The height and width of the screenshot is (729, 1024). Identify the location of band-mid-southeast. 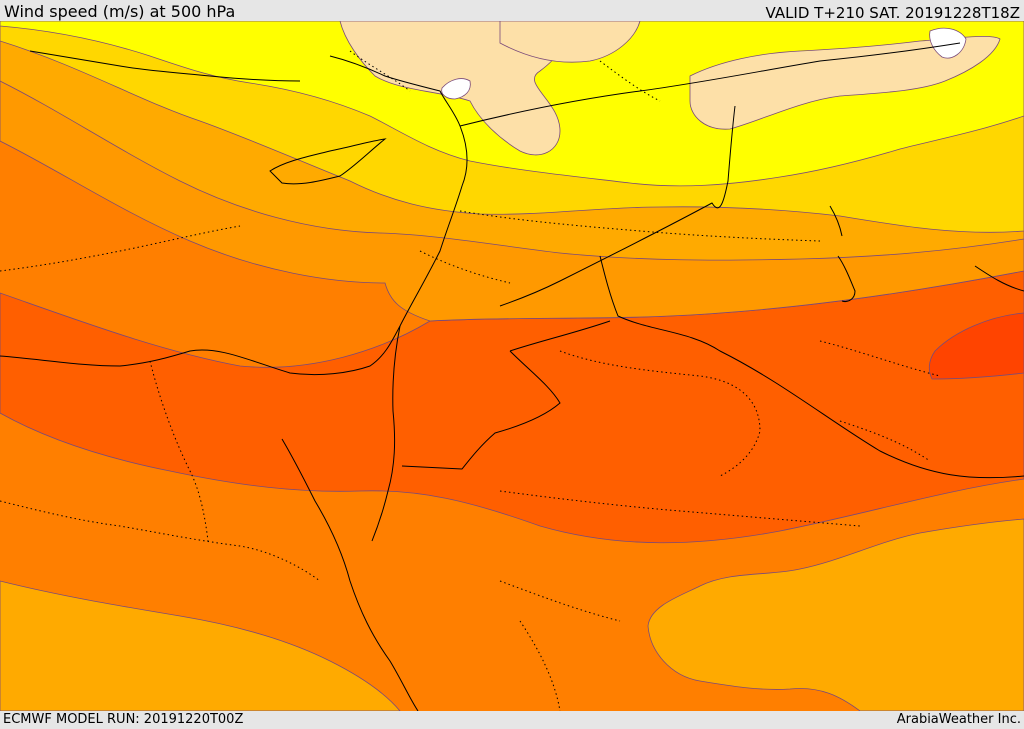
(835, 614).